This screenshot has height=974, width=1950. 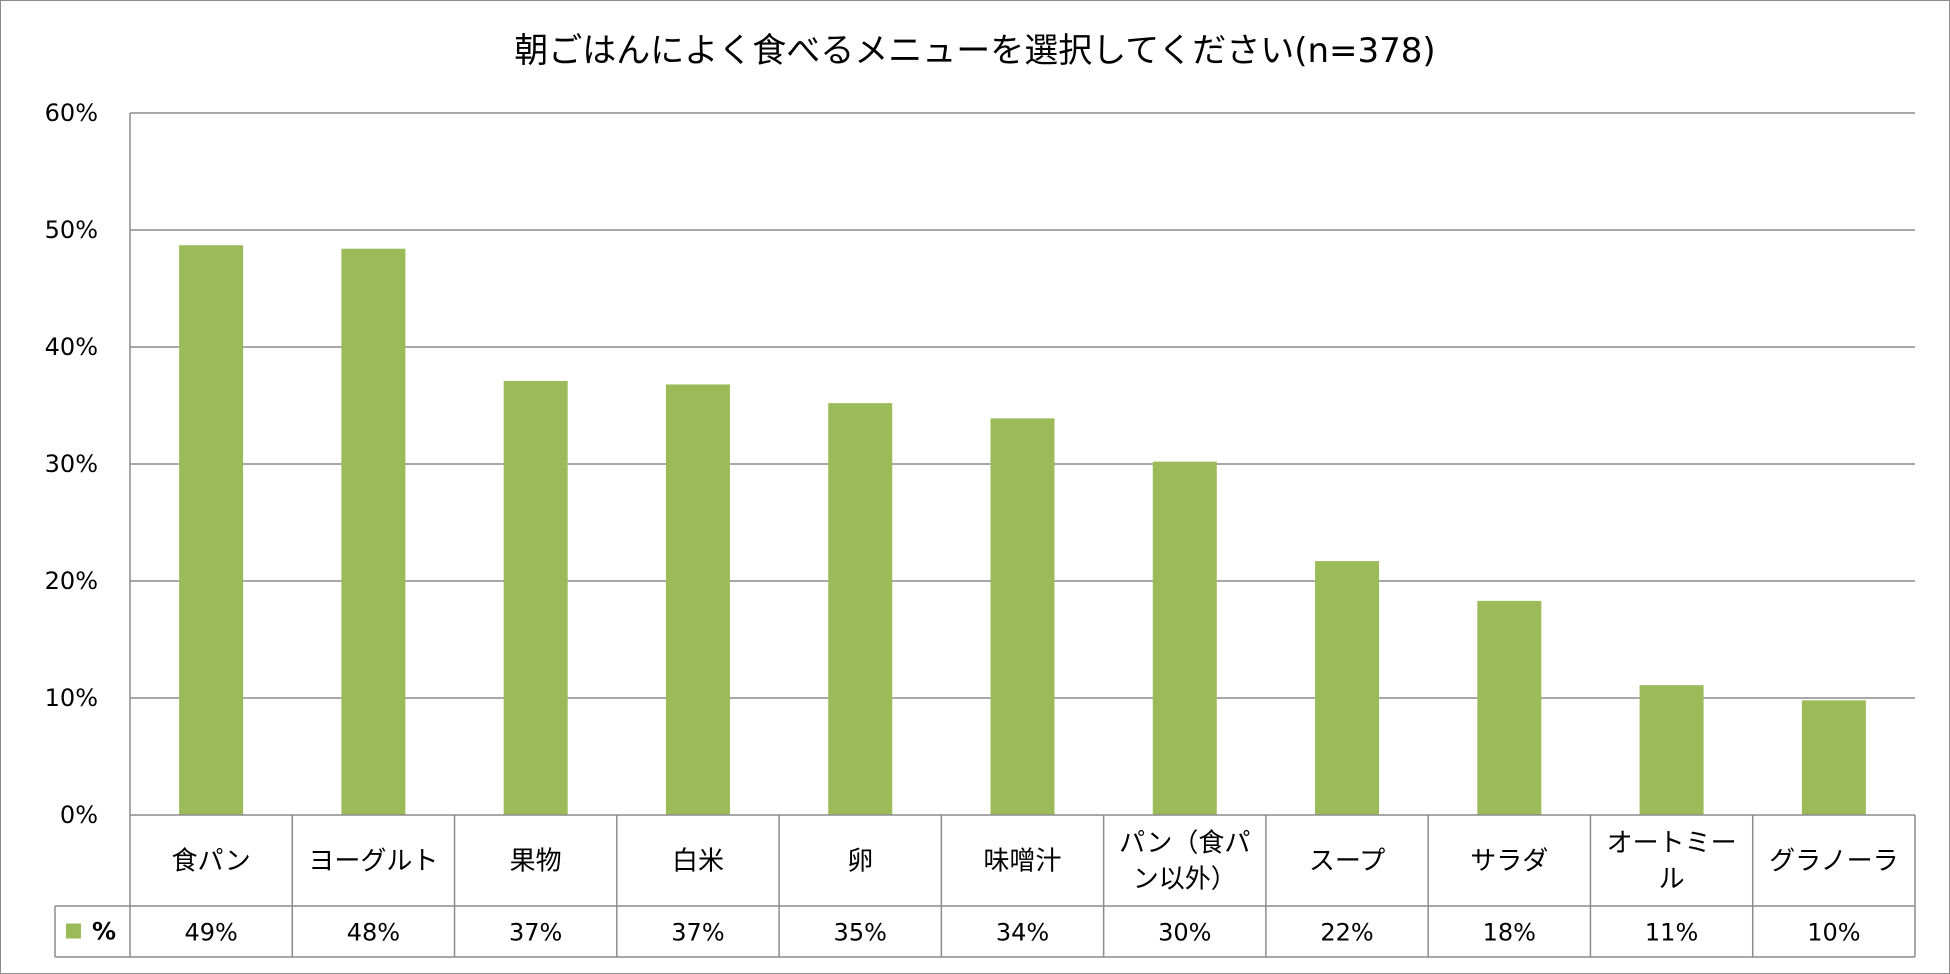 I want to click on data-label: 48%, so click(x=373, y=933).